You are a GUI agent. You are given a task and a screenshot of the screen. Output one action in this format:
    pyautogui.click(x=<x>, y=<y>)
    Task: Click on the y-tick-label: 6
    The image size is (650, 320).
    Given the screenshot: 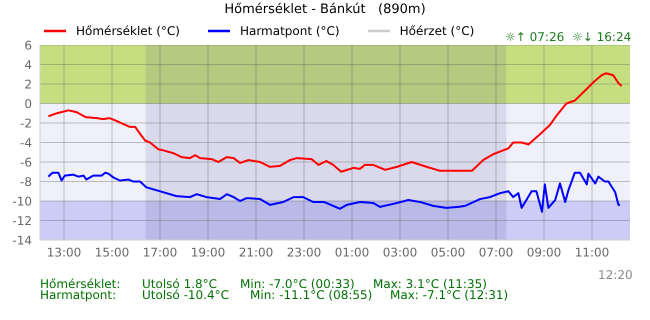 What is the action you would take?
    pyautogui.click(x=28, y=45)
    